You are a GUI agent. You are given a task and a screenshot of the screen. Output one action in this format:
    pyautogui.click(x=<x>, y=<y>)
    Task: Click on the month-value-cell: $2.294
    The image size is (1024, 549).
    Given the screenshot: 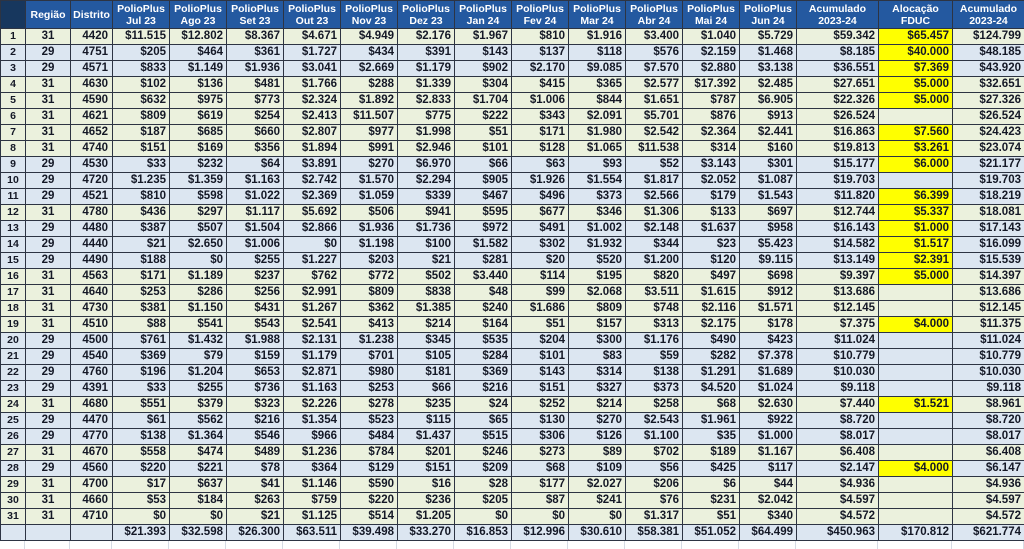 What is the action you would take?
    pyautogui.click(x=426, y=180)
    